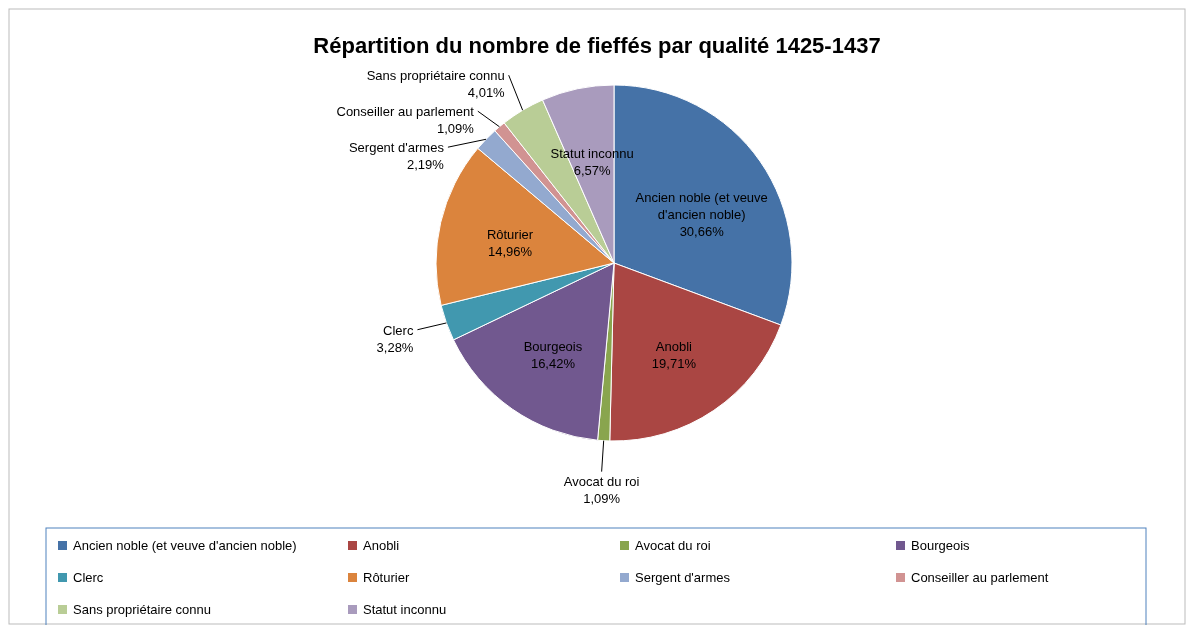  I want to click on data-label: 19,71%, so click(674, 364).